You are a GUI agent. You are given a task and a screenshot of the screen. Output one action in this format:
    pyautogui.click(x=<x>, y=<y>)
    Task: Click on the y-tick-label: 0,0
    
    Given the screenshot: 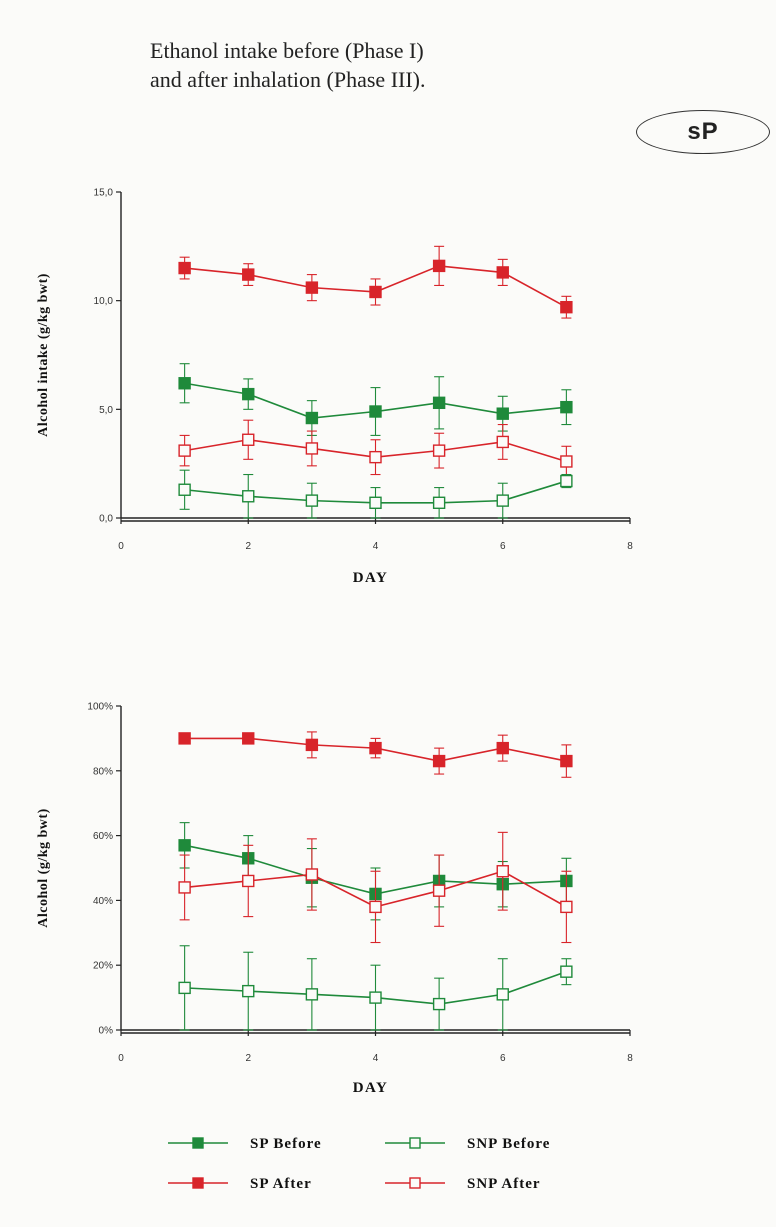 What is the action you would take?
    pyautogui.click(x=106, y=519)
    